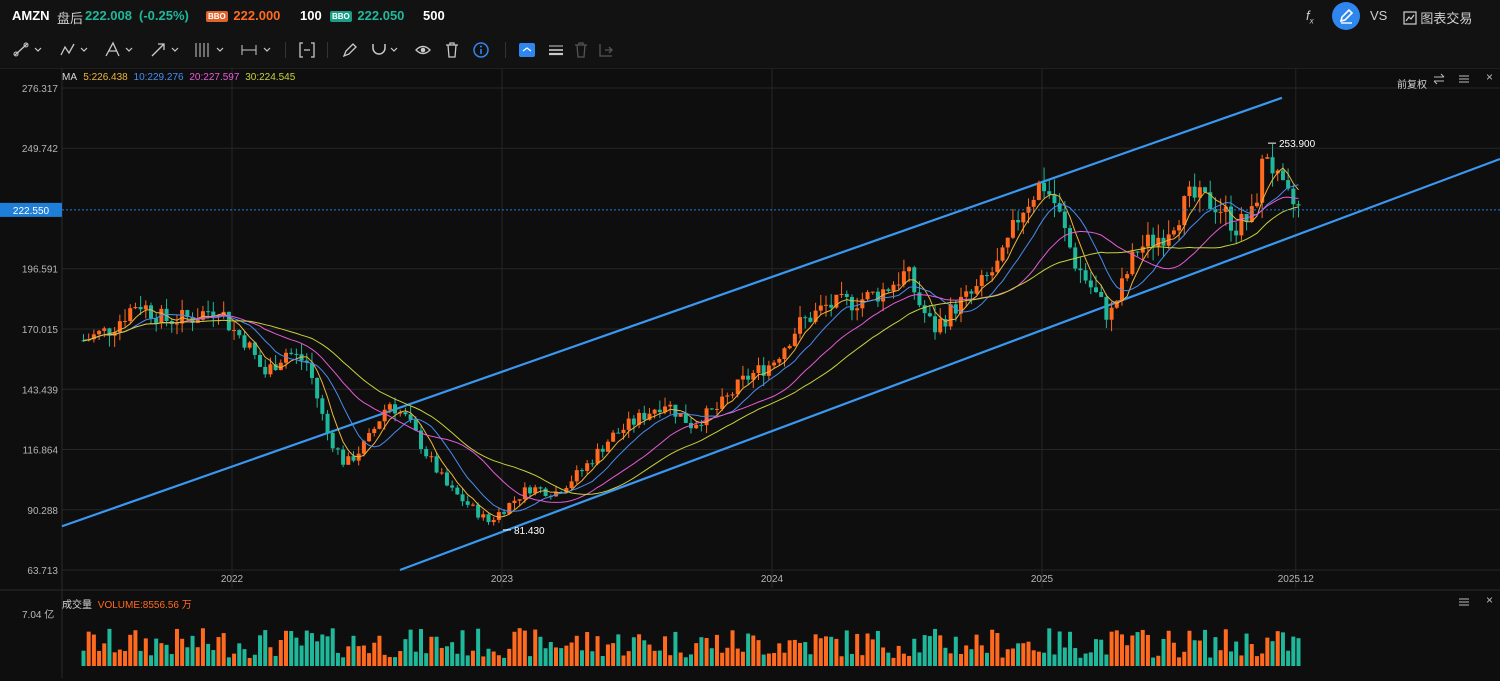 The height and width of the screenshot is (681, 1500). I want to click on delete-selected-button, so click(581, 50).